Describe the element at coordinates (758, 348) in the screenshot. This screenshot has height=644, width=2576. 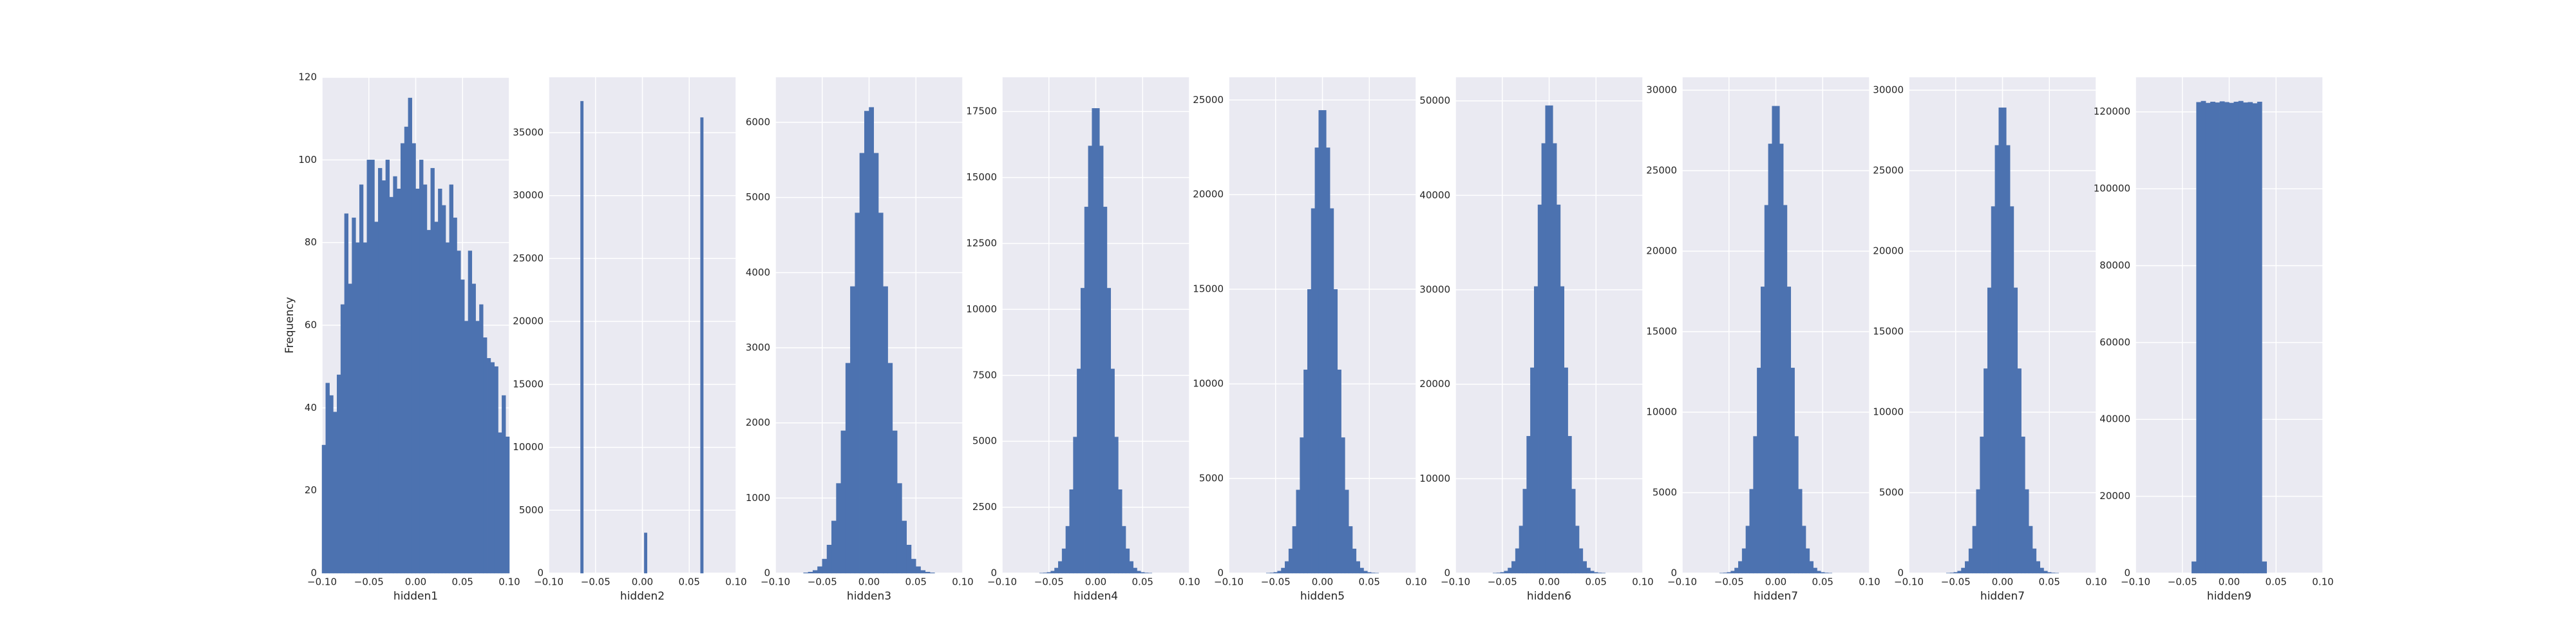
I see `y-tick-label: 3000` at that location.